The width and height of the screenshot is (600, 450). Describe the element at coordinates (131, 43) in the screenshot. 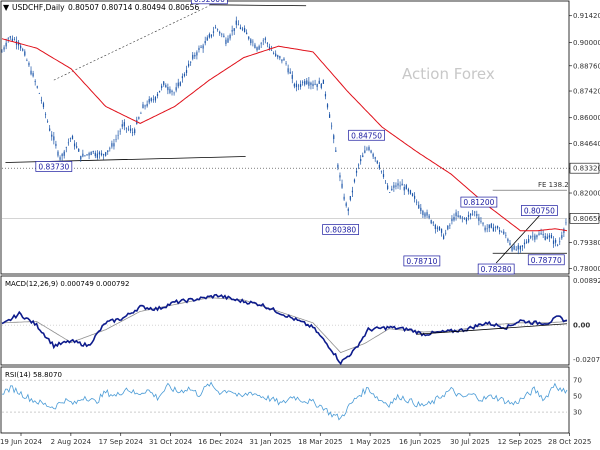

I see `dashed-trend-channel` at that location.